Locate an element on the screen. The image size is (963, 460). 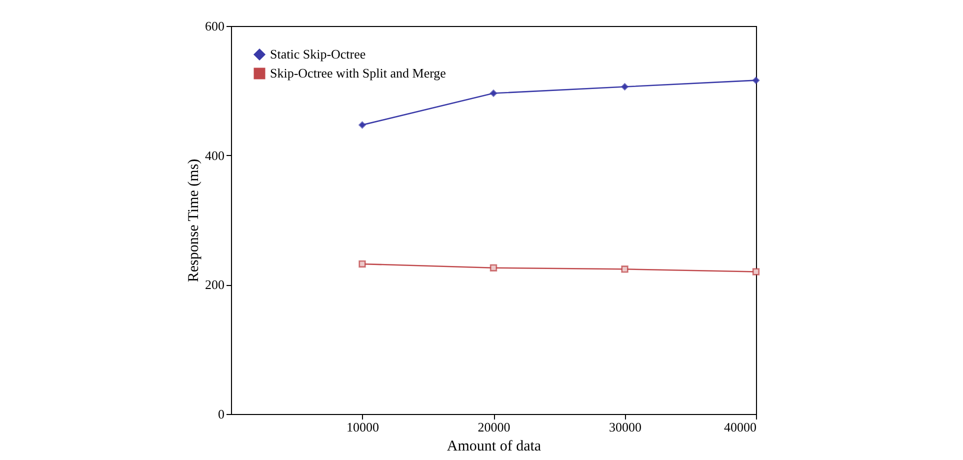
legend-label: Static Skip-Octree is located at coordinates (318, 54).